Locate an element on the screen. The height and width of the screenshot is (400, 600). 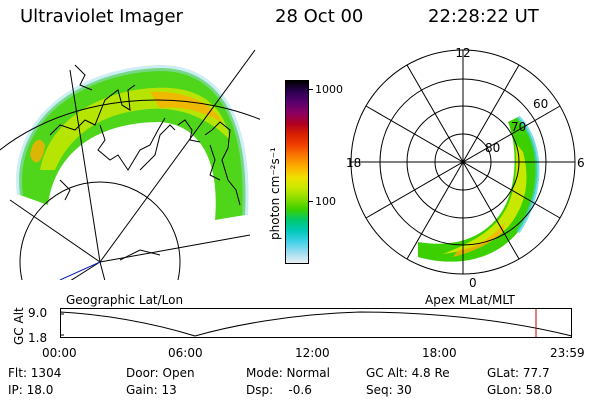
instrument-title: Ultraviolet Imager is located at coordinates (101, 16).